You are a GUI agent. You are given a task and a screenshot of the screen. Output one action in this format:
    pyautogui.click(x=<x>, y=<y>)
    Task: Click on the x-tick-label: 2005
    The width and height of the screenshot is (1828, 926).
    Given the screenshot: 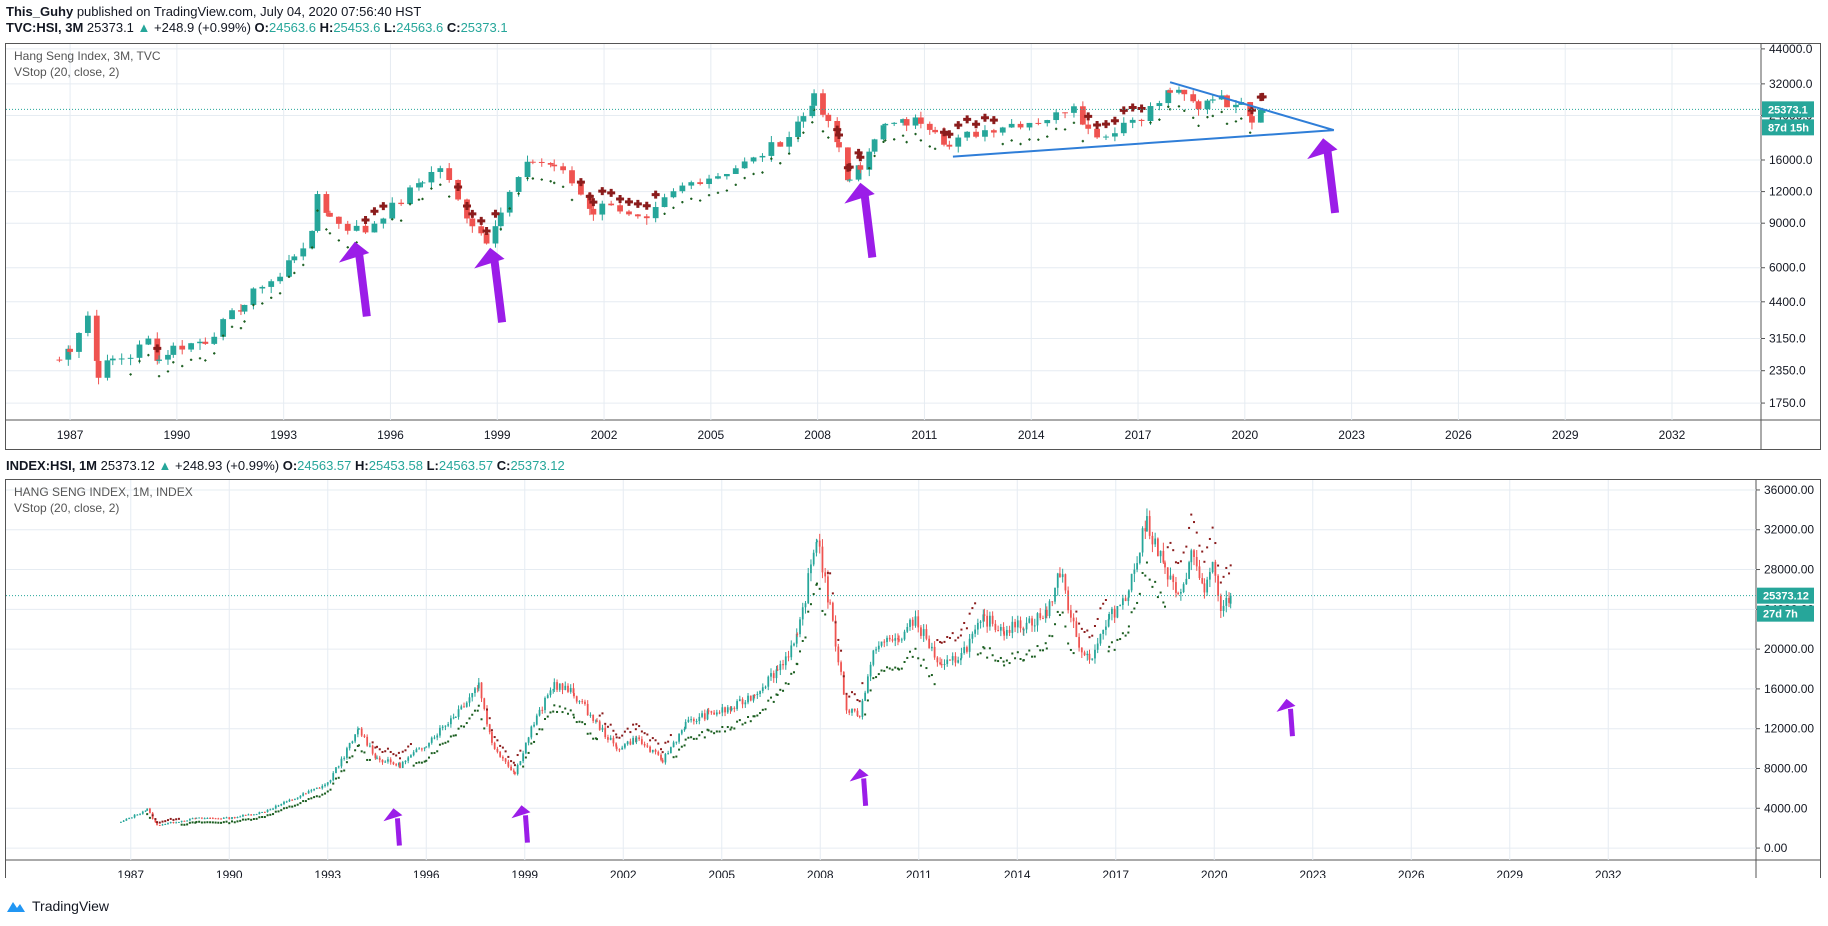 What is the action you would take?
    pyautogui.click(x=721, y=873)
    